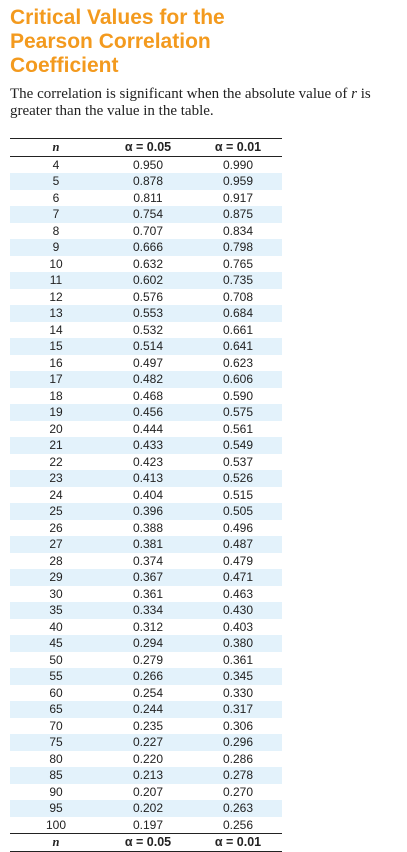  I want to click on cell-alpha-01: 0.479, so click(238, 560).